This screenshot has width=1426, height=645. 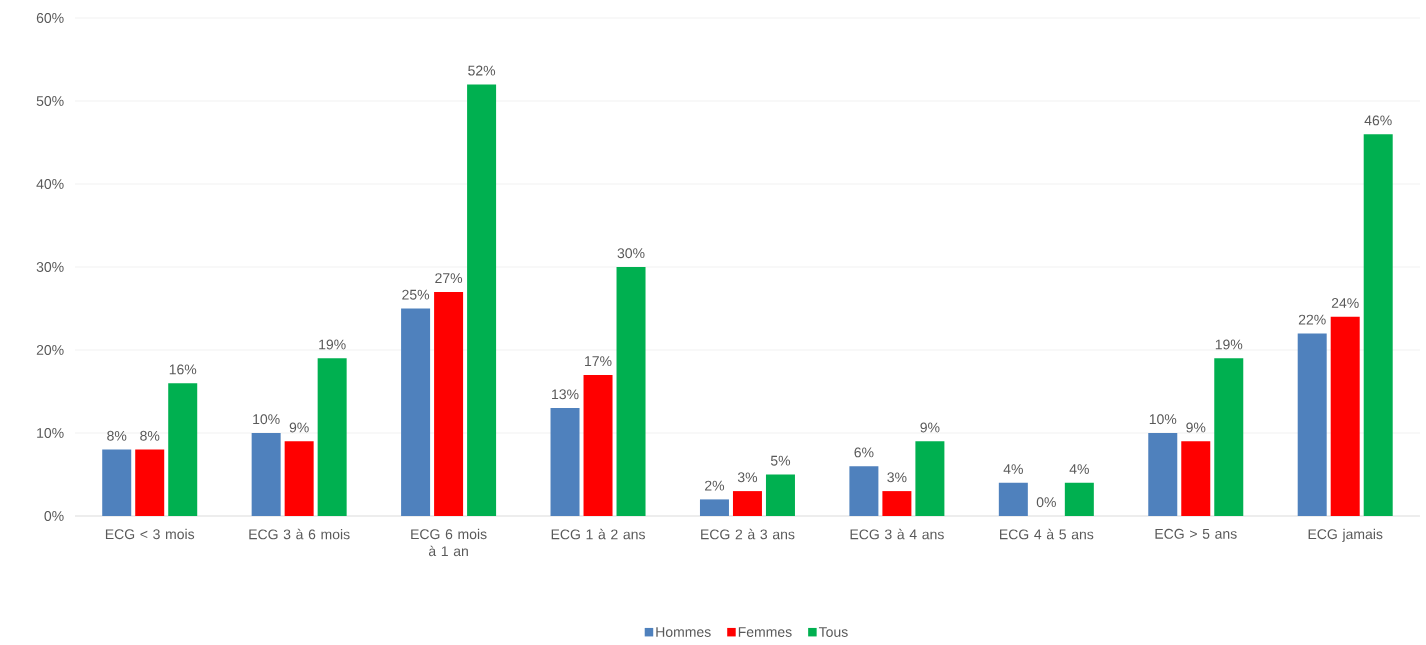 What do you see at coordinates (715, 485) in the screenshot?
I see `data-label: 2%` at bounding box center [715, 485].